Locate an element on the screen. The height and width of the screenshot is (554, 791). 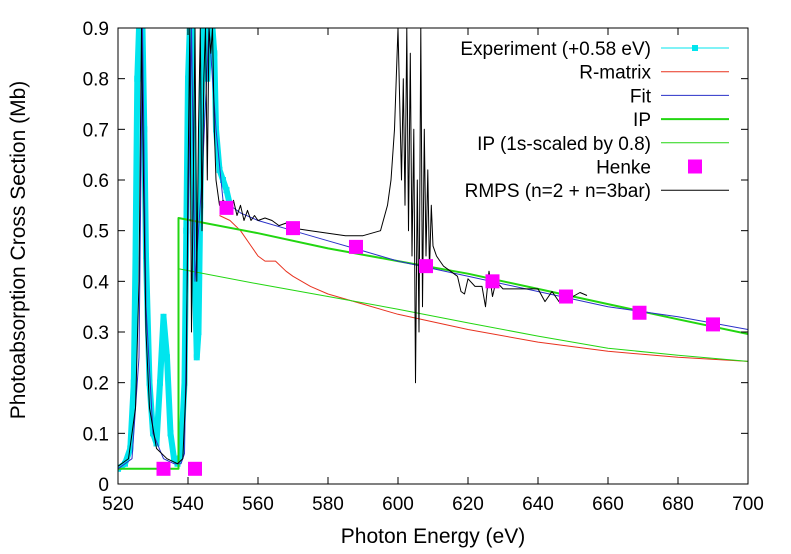
legend-label: Fit is located at coordinates (641, 96).